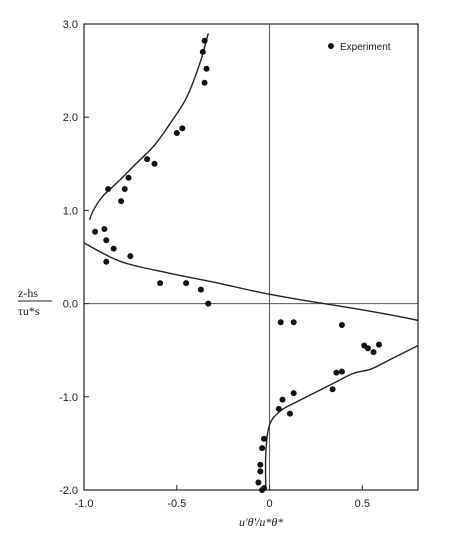  Describe the element at coordinates (261, 522) in the screenshot. I see `x-axis-label: u'θ'/u*θ*` at that location.